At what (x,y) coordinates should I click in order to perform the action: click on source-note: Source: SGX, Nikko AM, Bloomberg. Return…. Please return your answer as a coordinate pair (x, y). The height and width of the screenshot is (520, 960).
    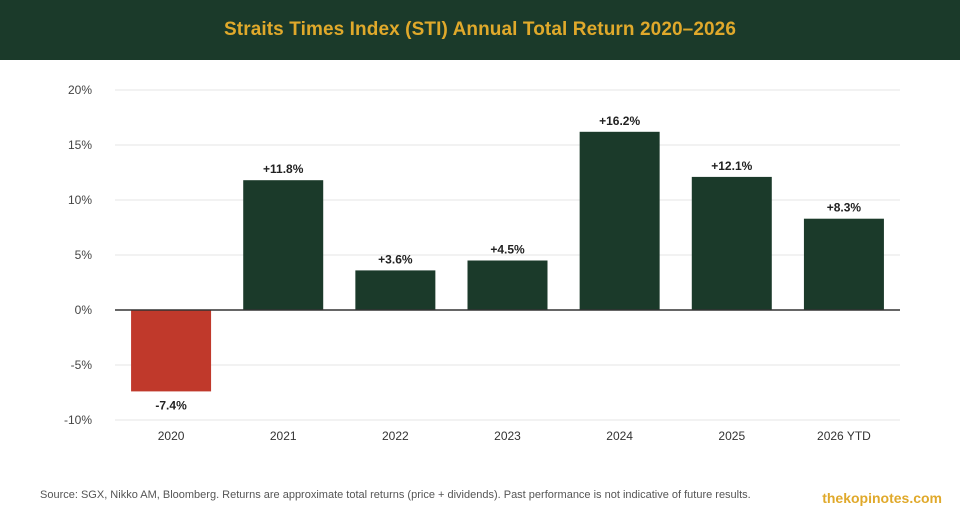
    Looking at the image, I should click on (395, 495).